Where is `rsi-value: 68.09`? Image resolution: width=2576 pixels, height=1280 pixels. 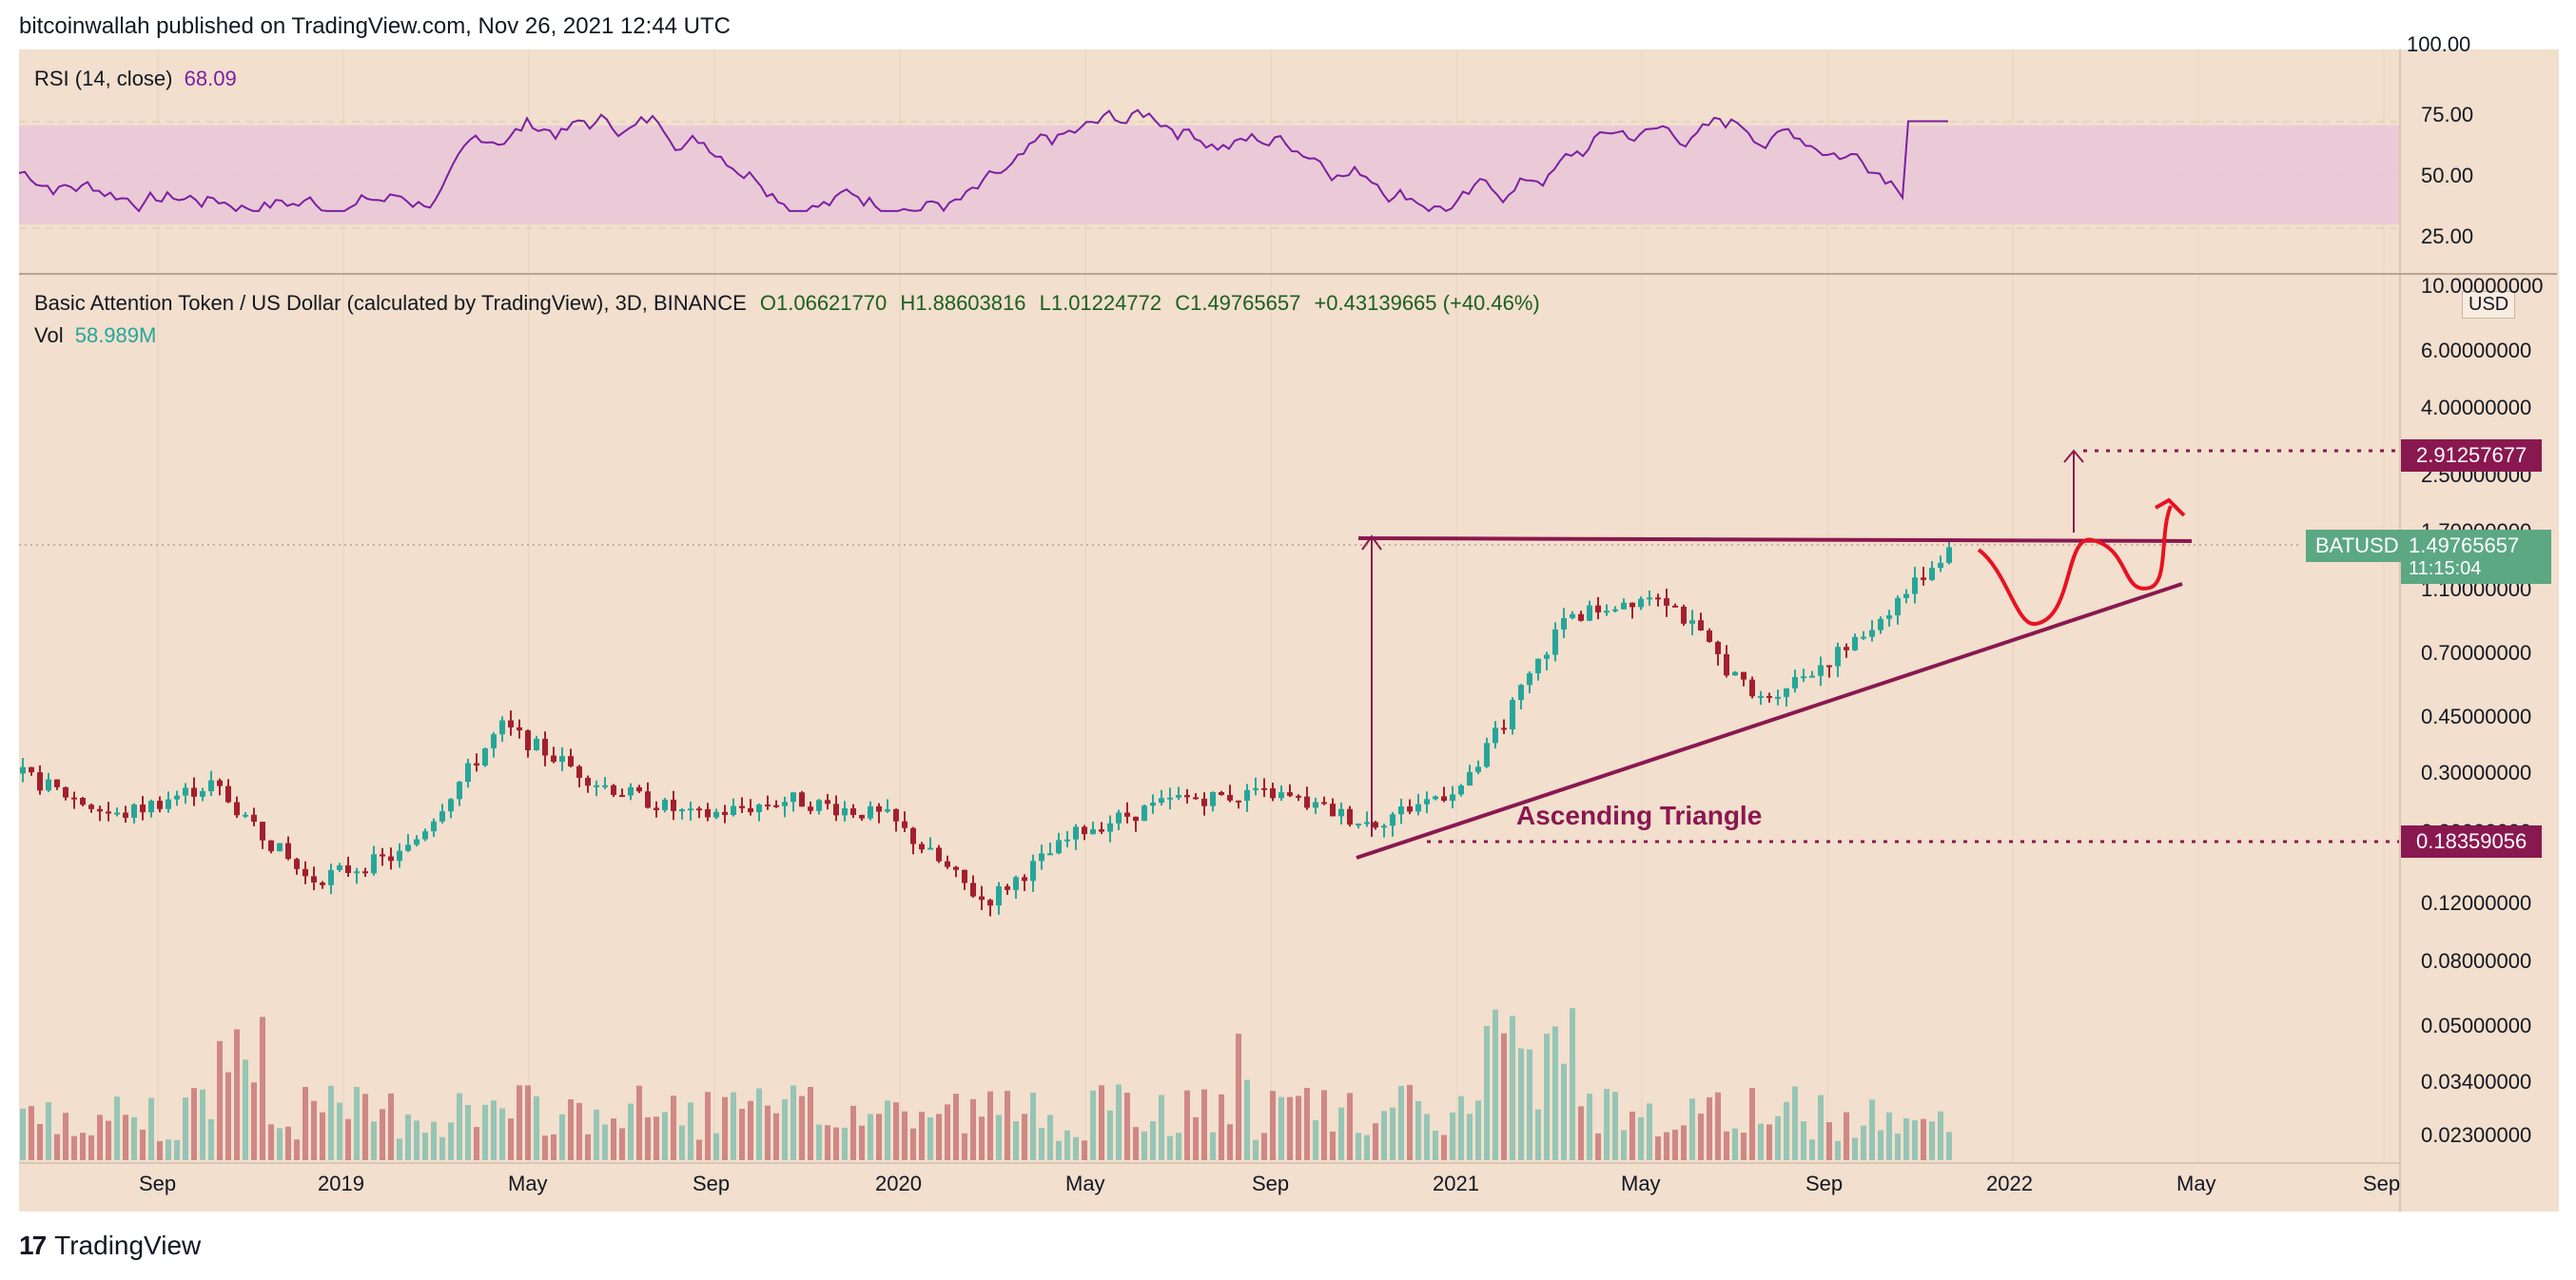 rsi-value: 68.09 is located at coordinates (211, 78).